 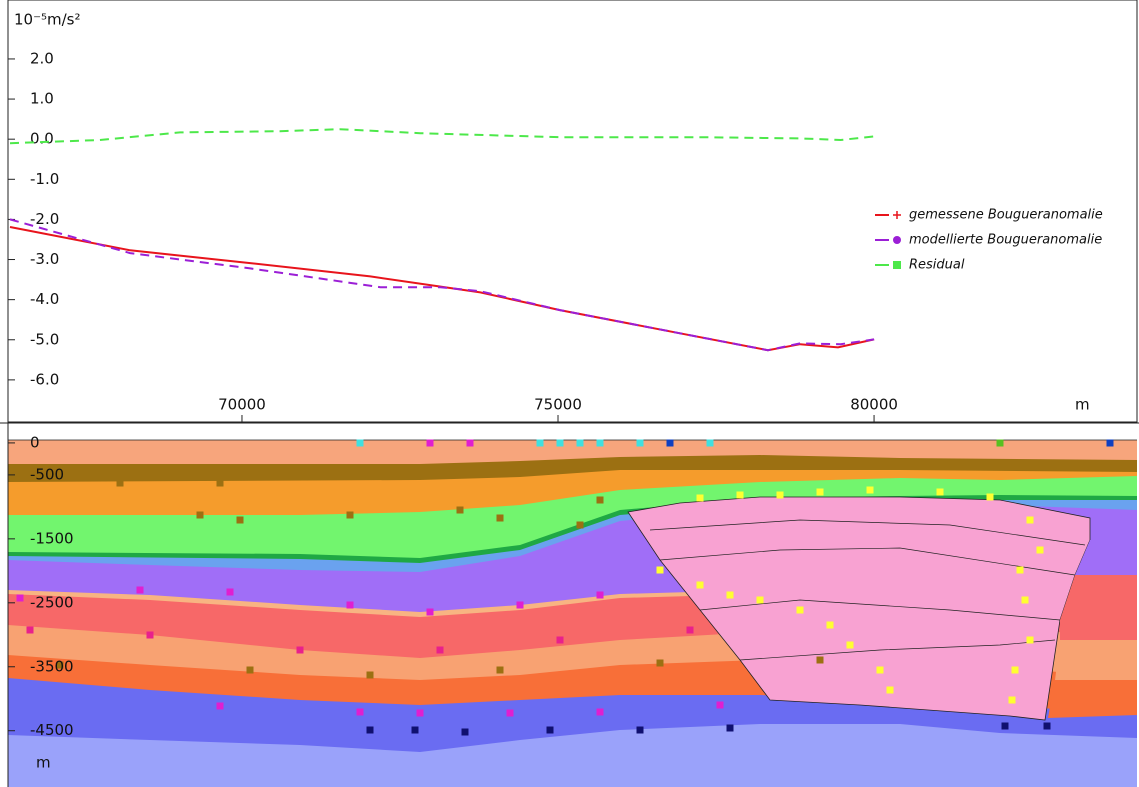 I want to click on legend-label: Residual, so click(x=937, y=265).